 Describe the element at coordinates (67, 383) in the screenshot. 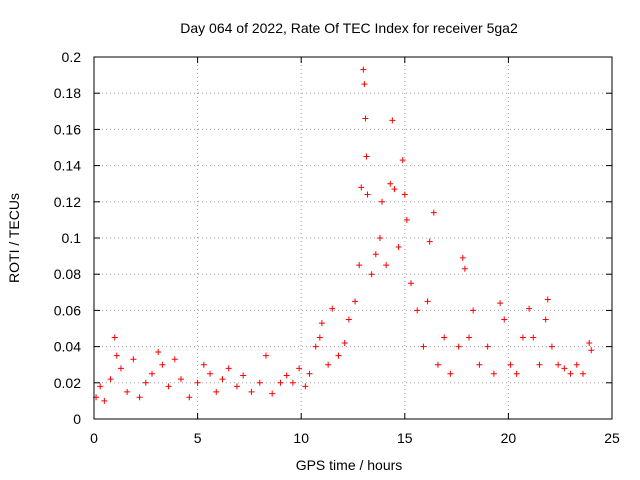

I see `y-tick-label: 0.02` at that location.